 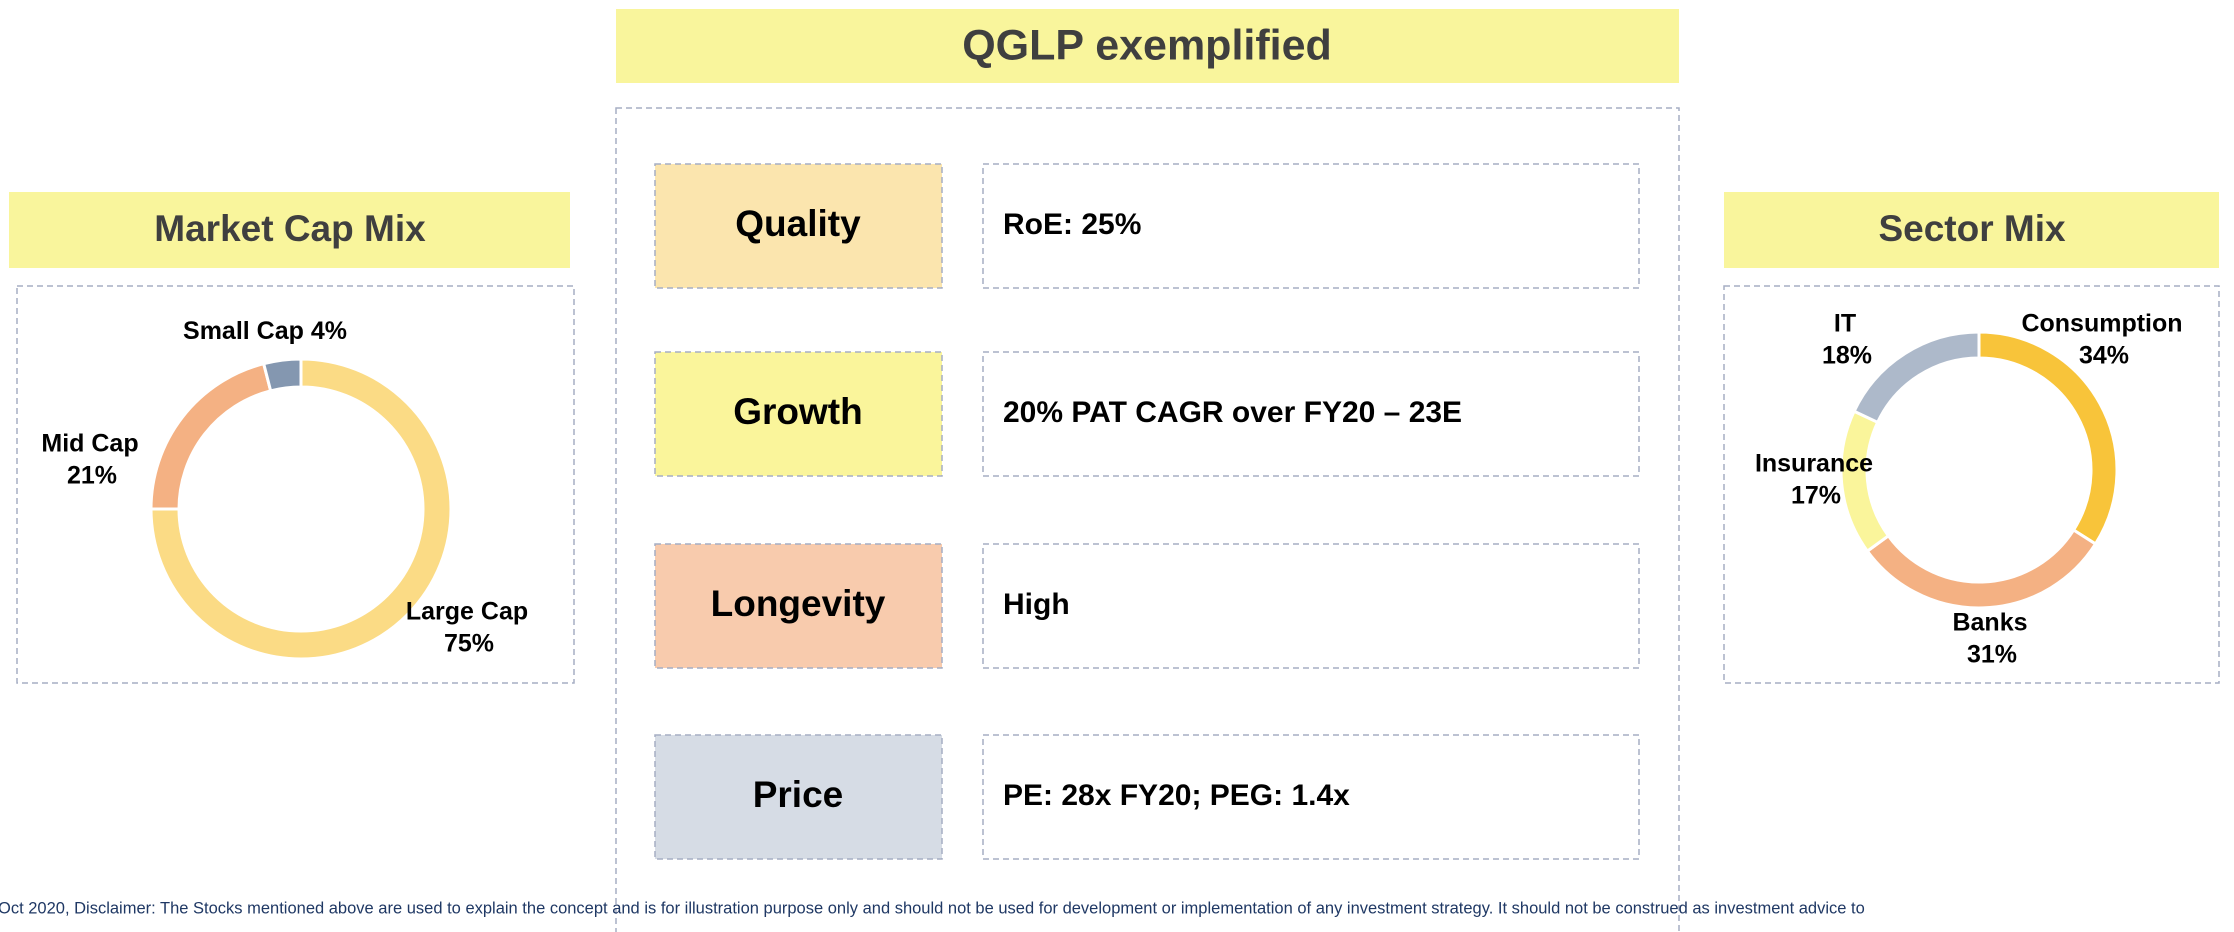 I want to click on slice-value: 34%, so click(x=2104, y=356).